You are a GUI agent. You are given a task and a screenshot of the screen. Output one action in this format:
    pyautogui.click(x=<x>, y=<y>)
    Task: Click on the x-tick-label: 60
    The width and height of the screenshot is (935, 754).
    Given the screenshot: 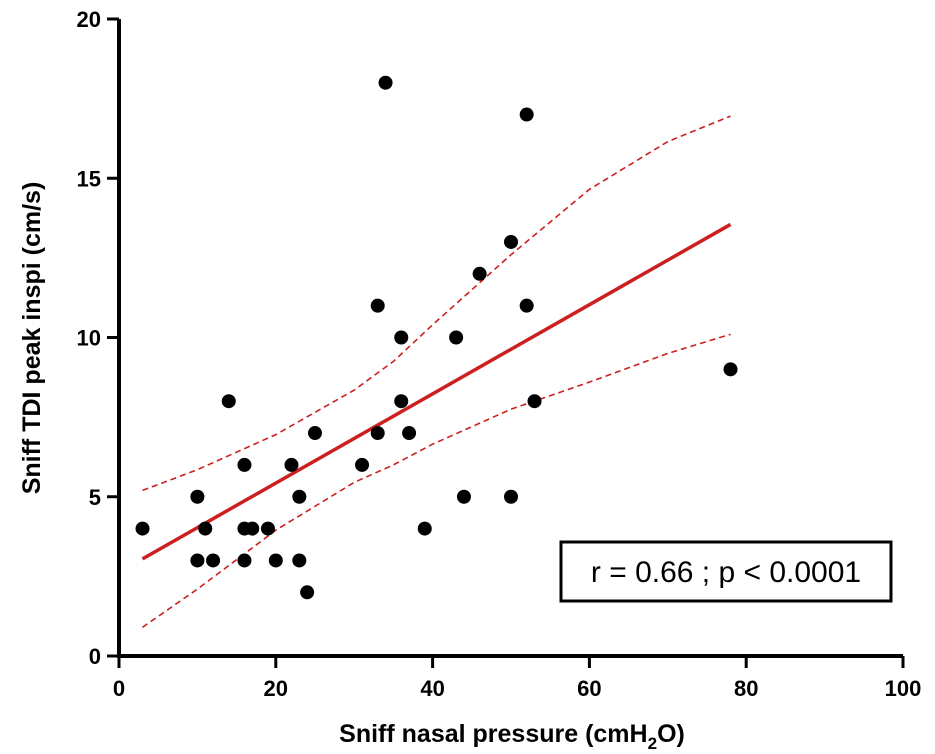 What is the action you would take?
    pyautogui.click(x=589, y=688)
    